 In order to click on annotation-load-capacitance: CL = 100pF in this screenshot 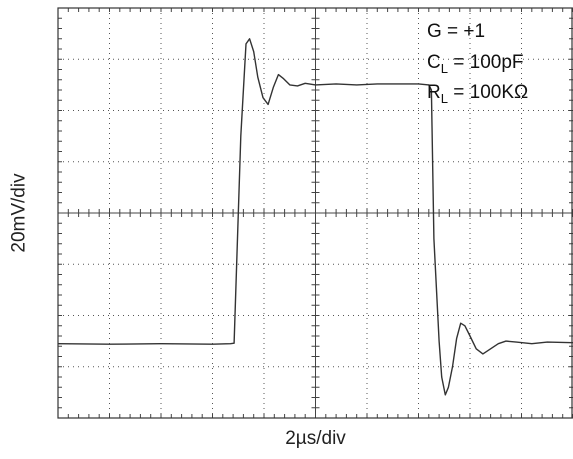, I will do `click(475, 64)`.